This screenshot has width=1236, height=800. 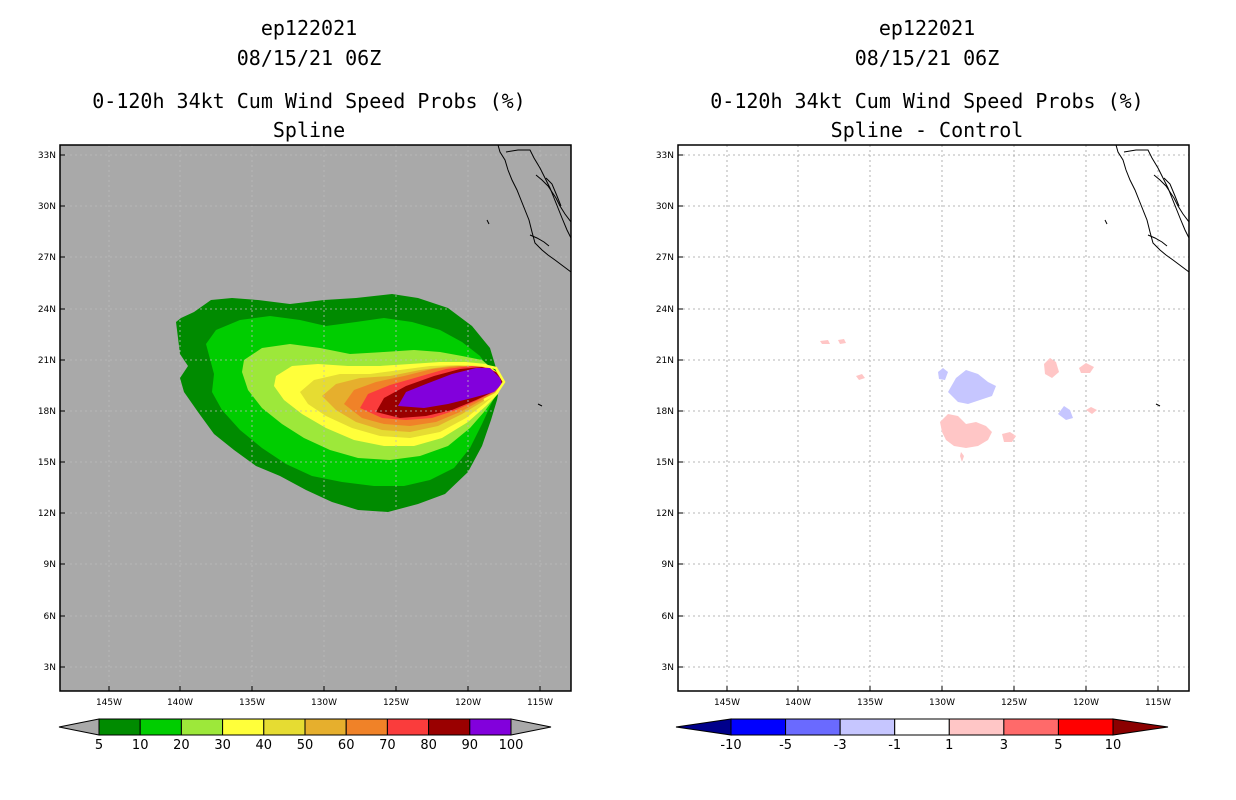 What do you see at coordinates (927, 58) in the screenshot?
I see `right-datetime: 08/15/21 06Z` at bounding box center [927, 58].